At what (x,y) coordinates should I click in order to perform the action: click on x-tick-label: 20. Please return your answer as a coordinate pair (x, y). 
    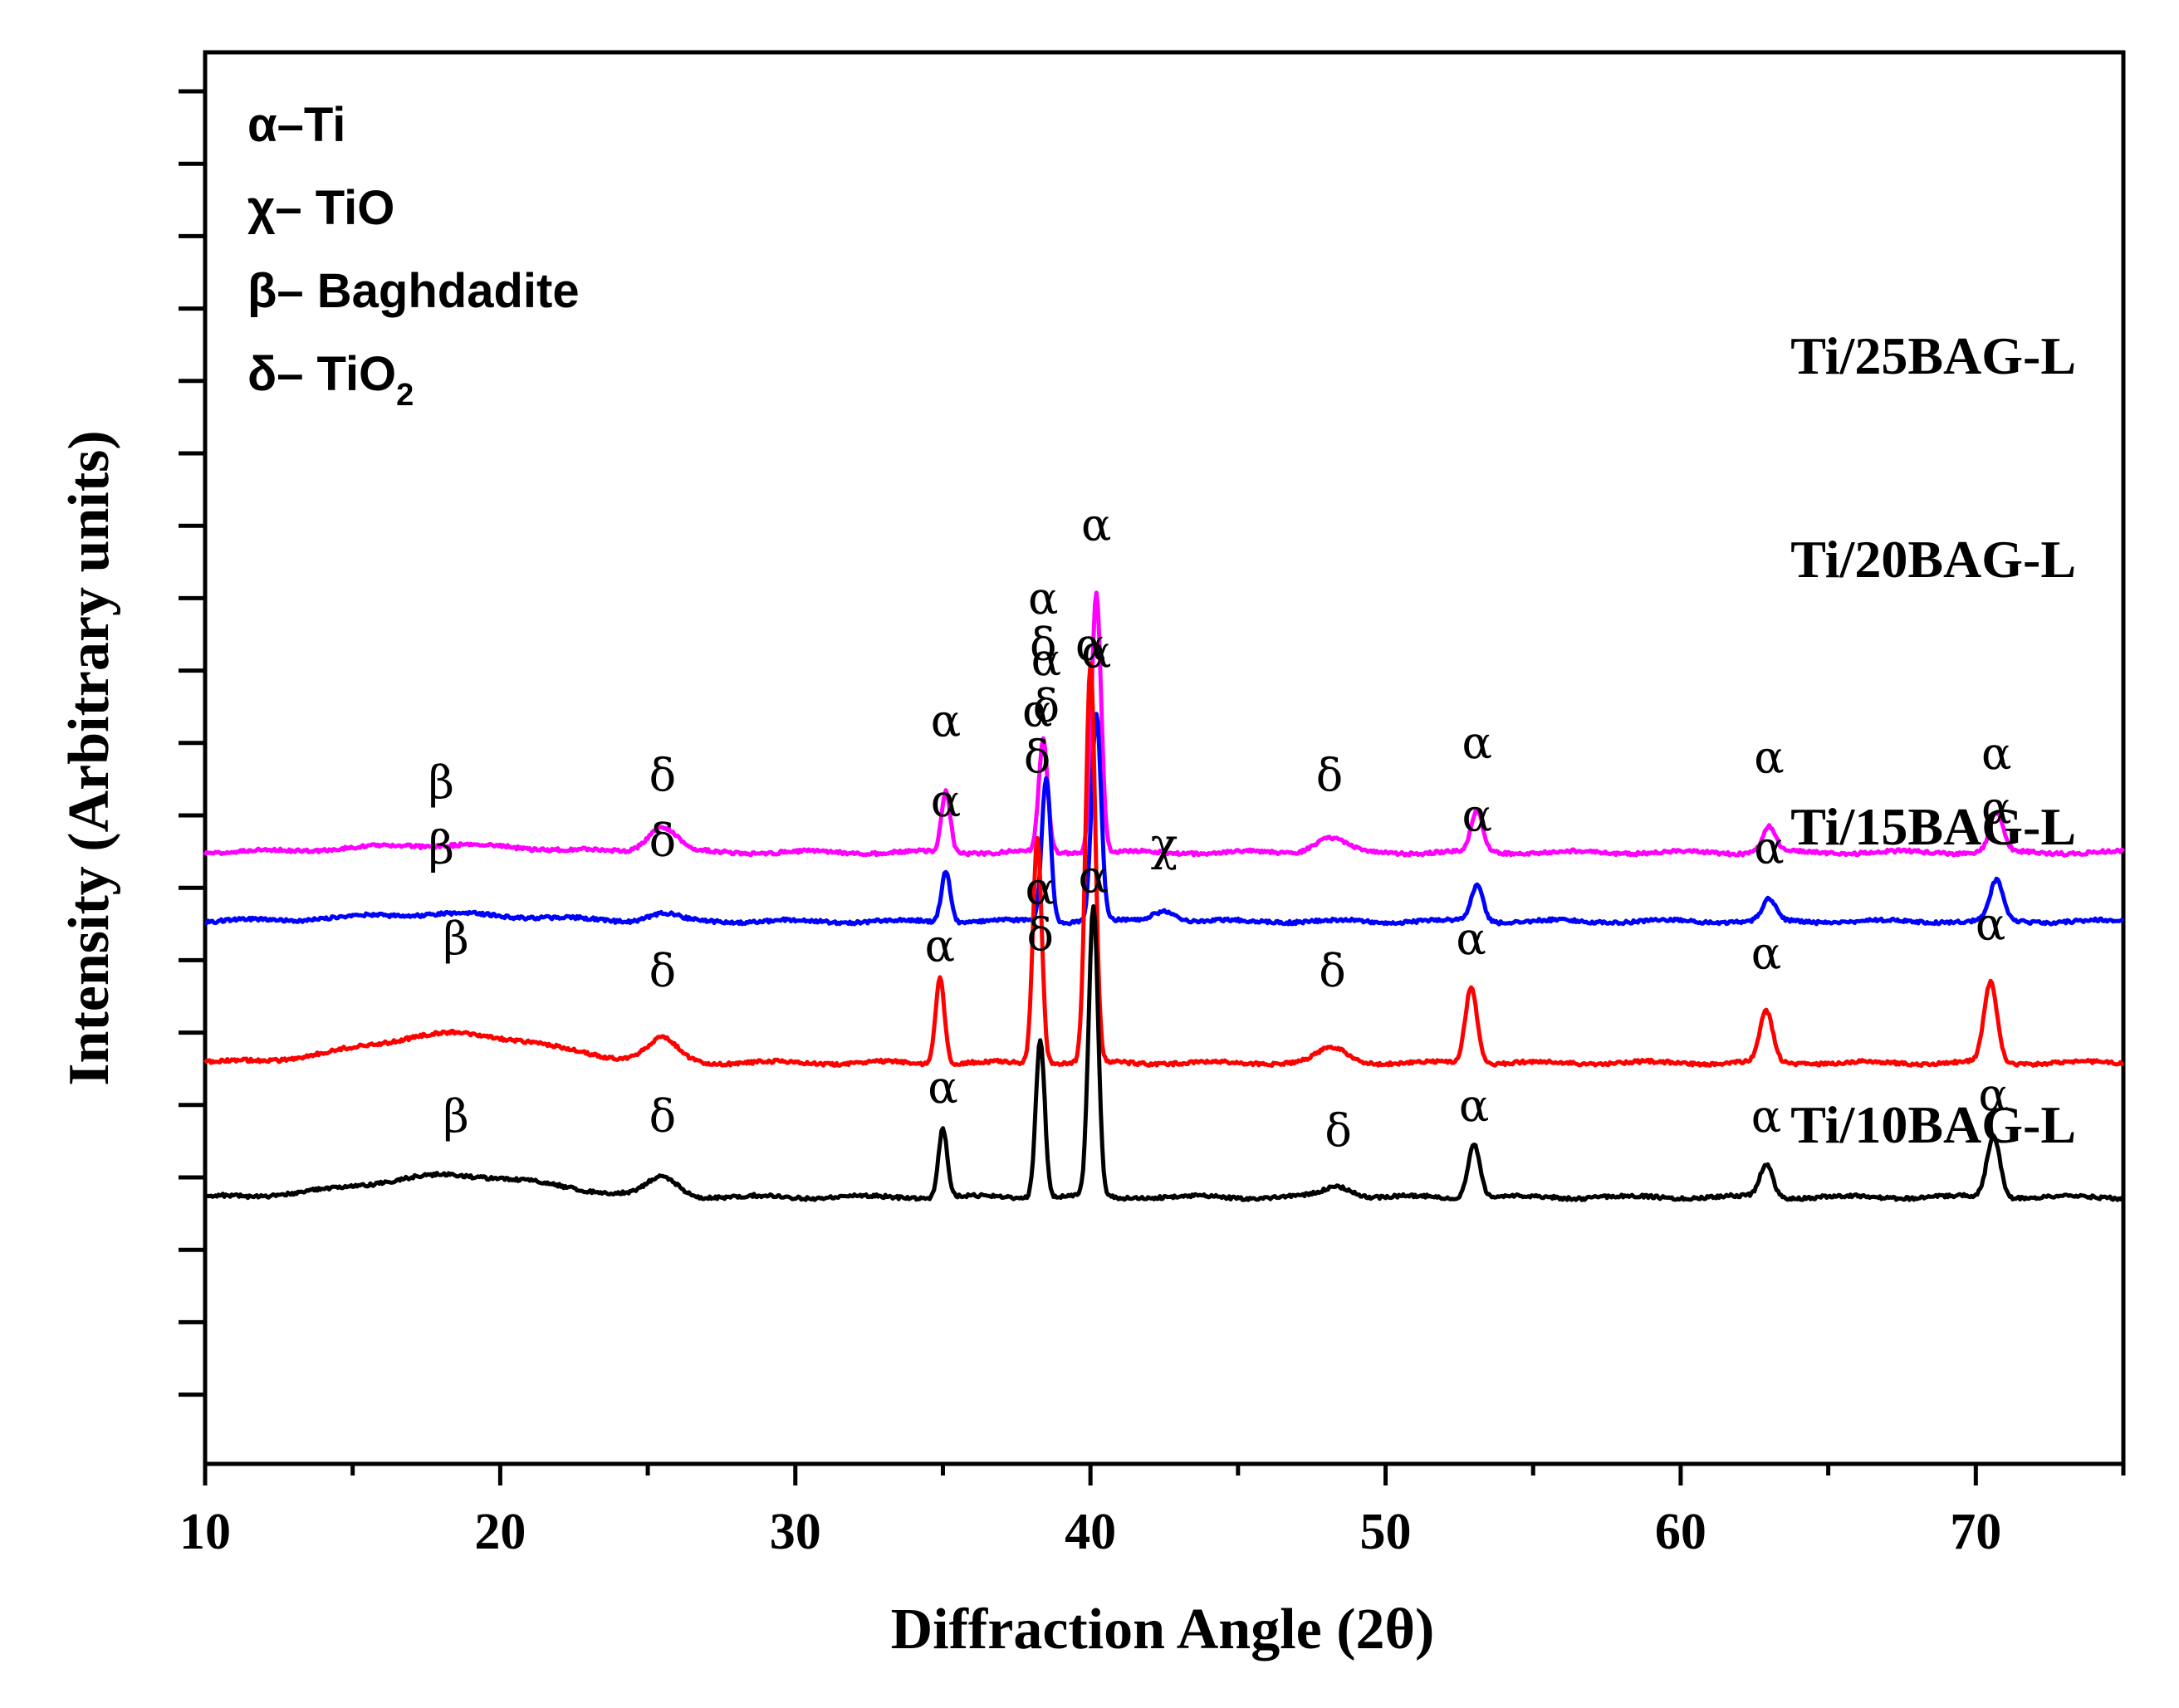
    Looking at the image, I should click on (500, 1532).